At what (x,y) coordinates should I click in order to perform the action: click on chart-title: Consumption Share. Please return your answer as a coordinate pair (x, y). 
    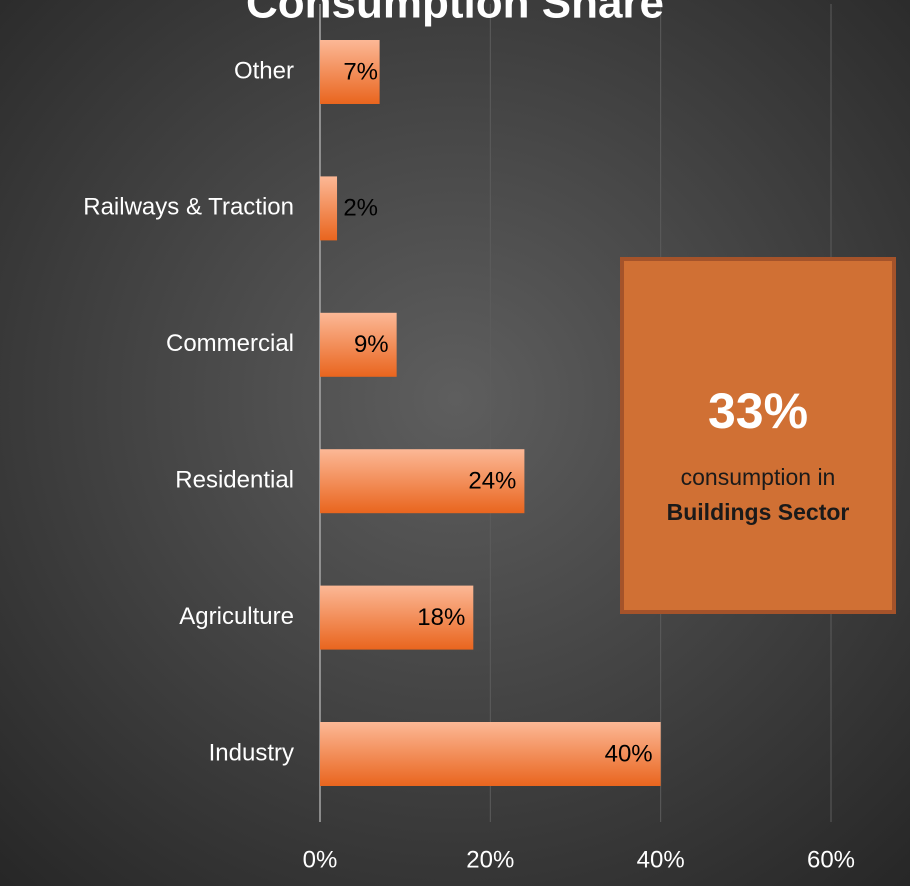
    Looking at the image, I should click on (455, 14).